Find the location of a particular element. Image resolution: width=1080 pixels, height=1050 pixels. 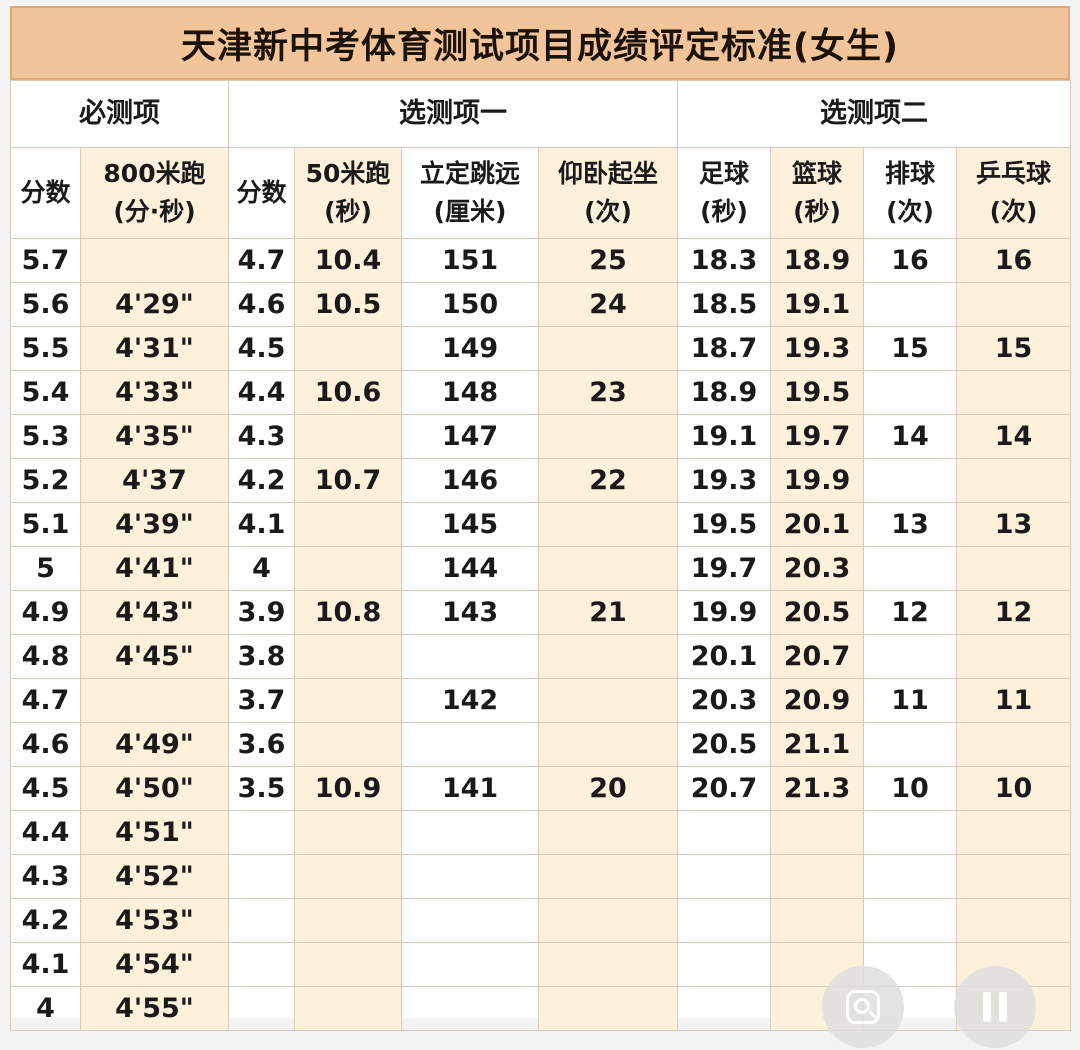

image-search-button is located at coordinates (863, 1007).